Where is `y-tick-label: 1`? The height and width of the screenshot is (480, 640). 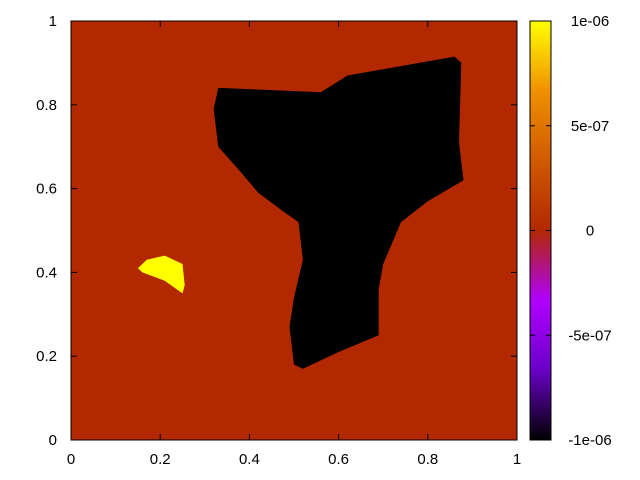
y-tick-label: 1 is located at coordinates (53, 21).